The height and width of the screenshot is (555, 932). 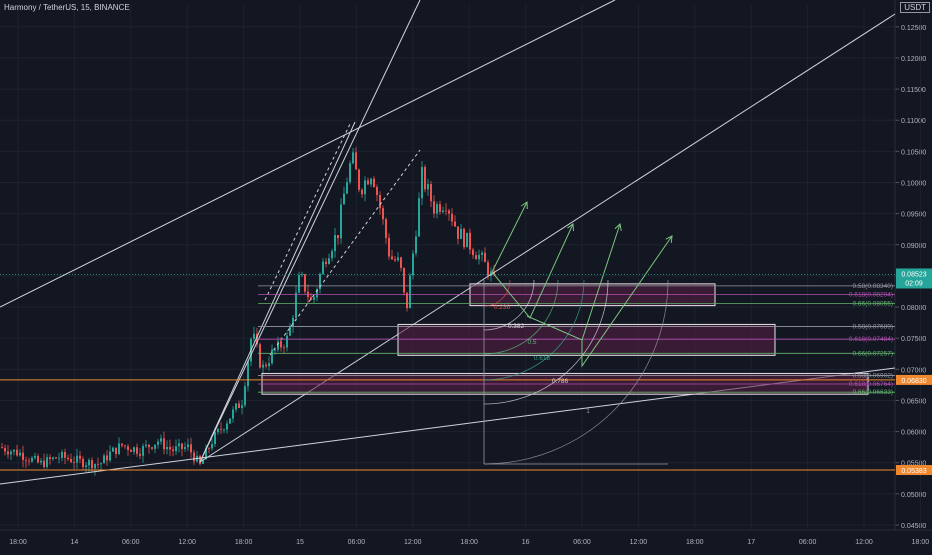 I want to click on projection-path, so click(x=627, y=301).